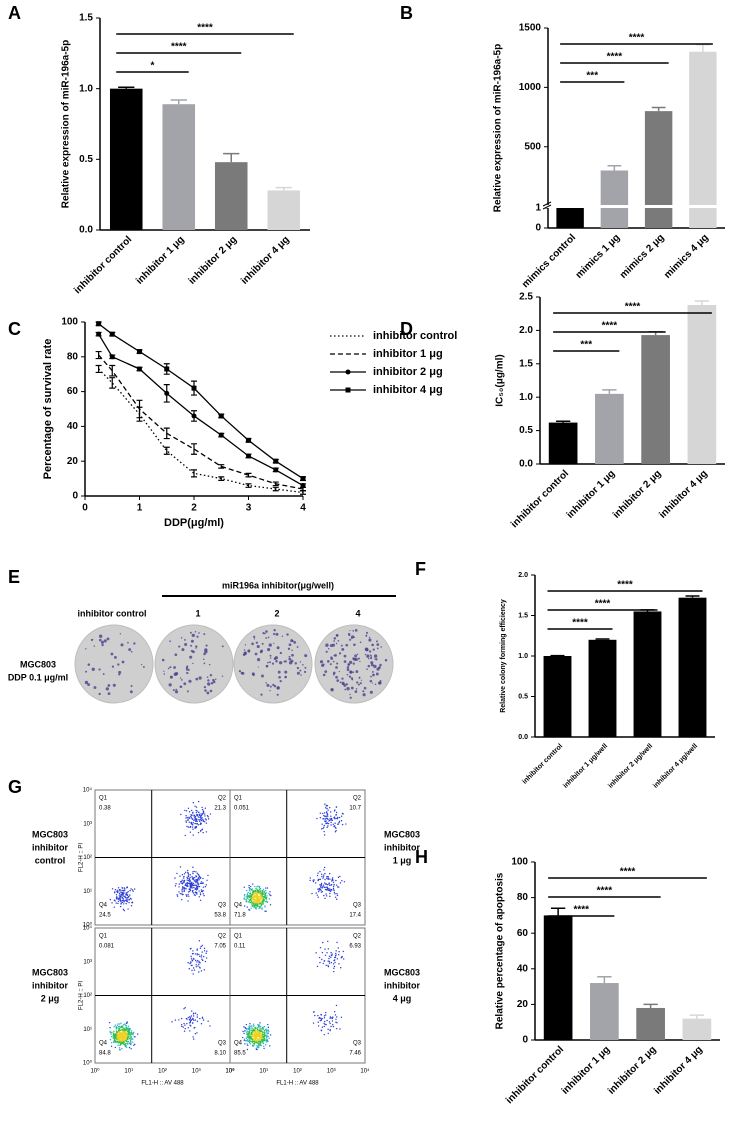 This screenshot has width=739, height=1121. What do you see at coordinates (365, 1071) in the screenshot?
I see `x-tick-label: 10⁴` at bounding box center [365, 1071].